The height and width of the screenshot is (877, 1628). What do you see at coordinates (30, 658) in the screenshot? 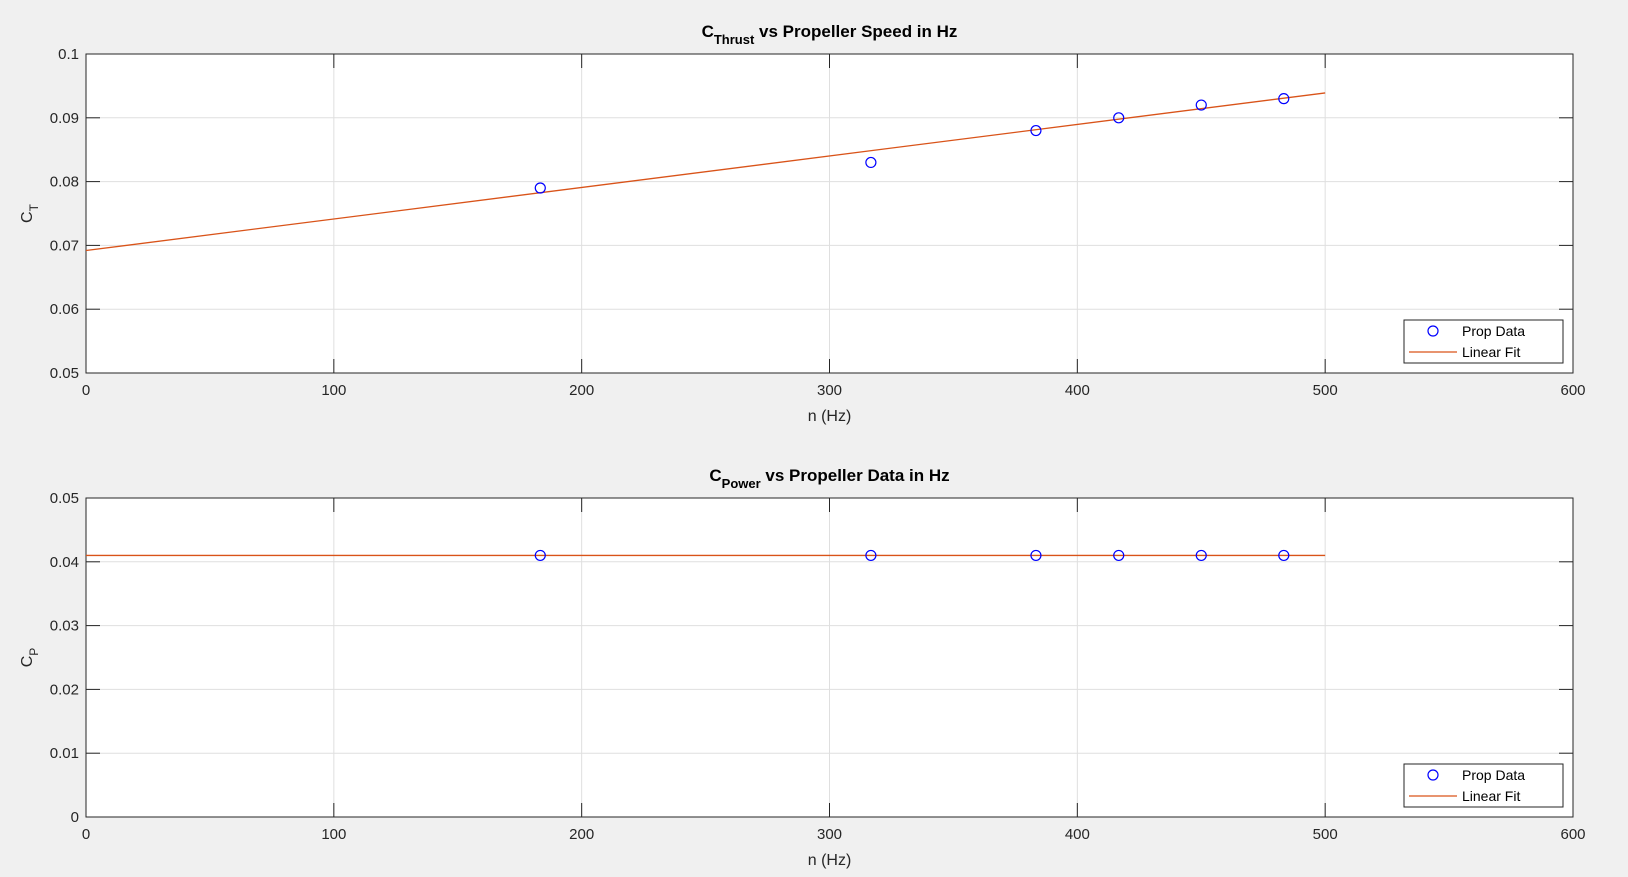
I see `y-axis-label: CP` at bounding box center [30, 658].